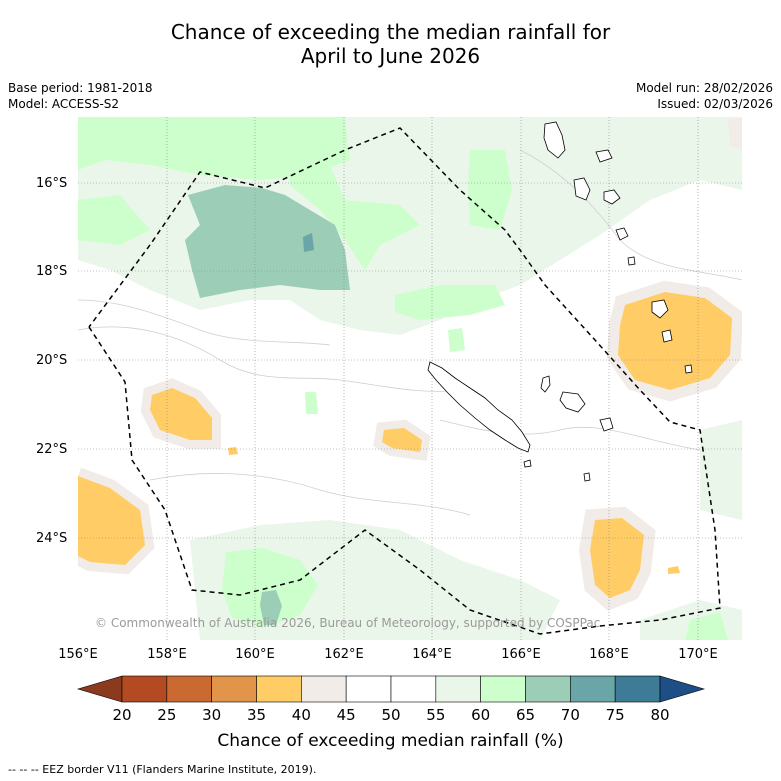  I want to click on vanuatu-tanna, so click(631, 261).